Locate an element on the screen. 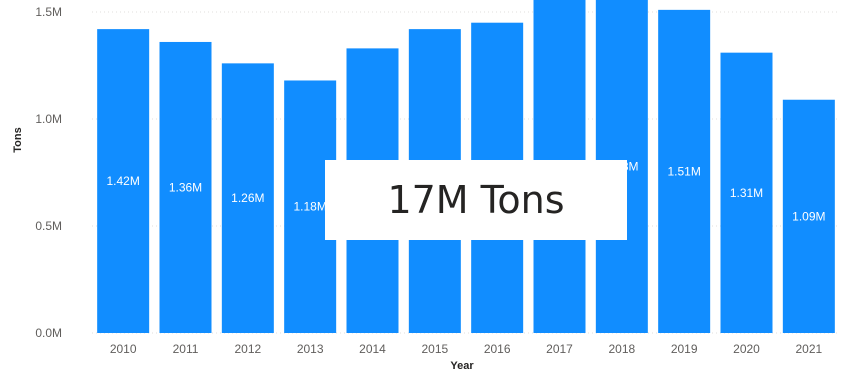  bar-2020 is located at coordinates (746, 192).